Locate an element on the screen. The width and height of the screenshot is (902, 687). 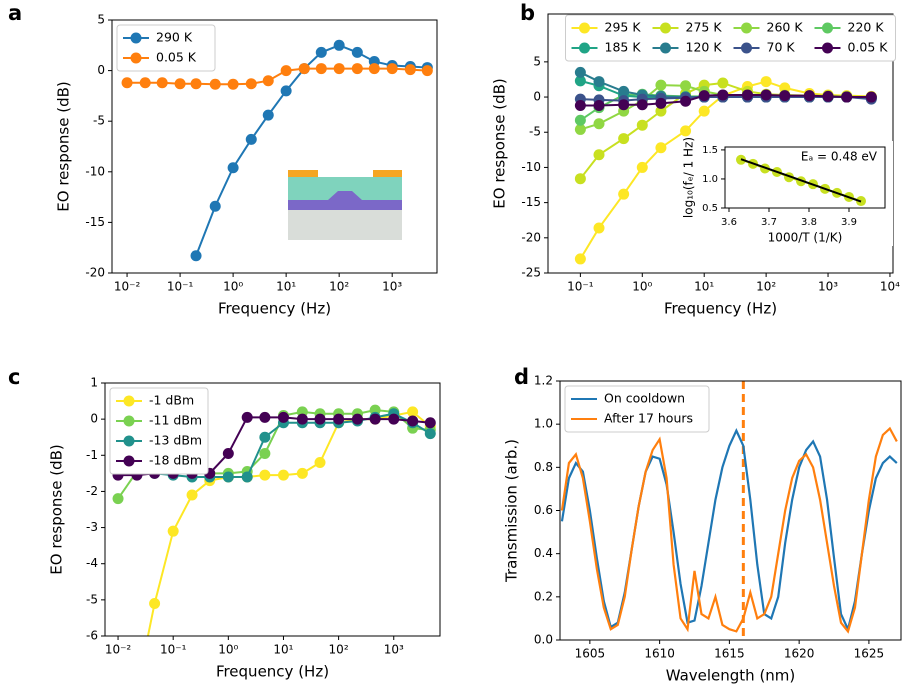
legend-label: 70 K is located at coordinates (781, 47).